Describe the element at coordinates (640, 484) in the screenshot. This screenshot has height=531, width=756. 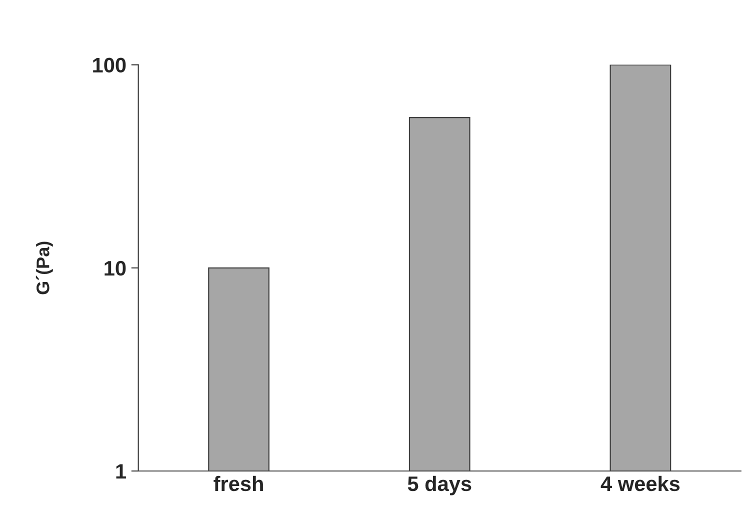
I see `x-tick-label: 4 weeks` at that location.